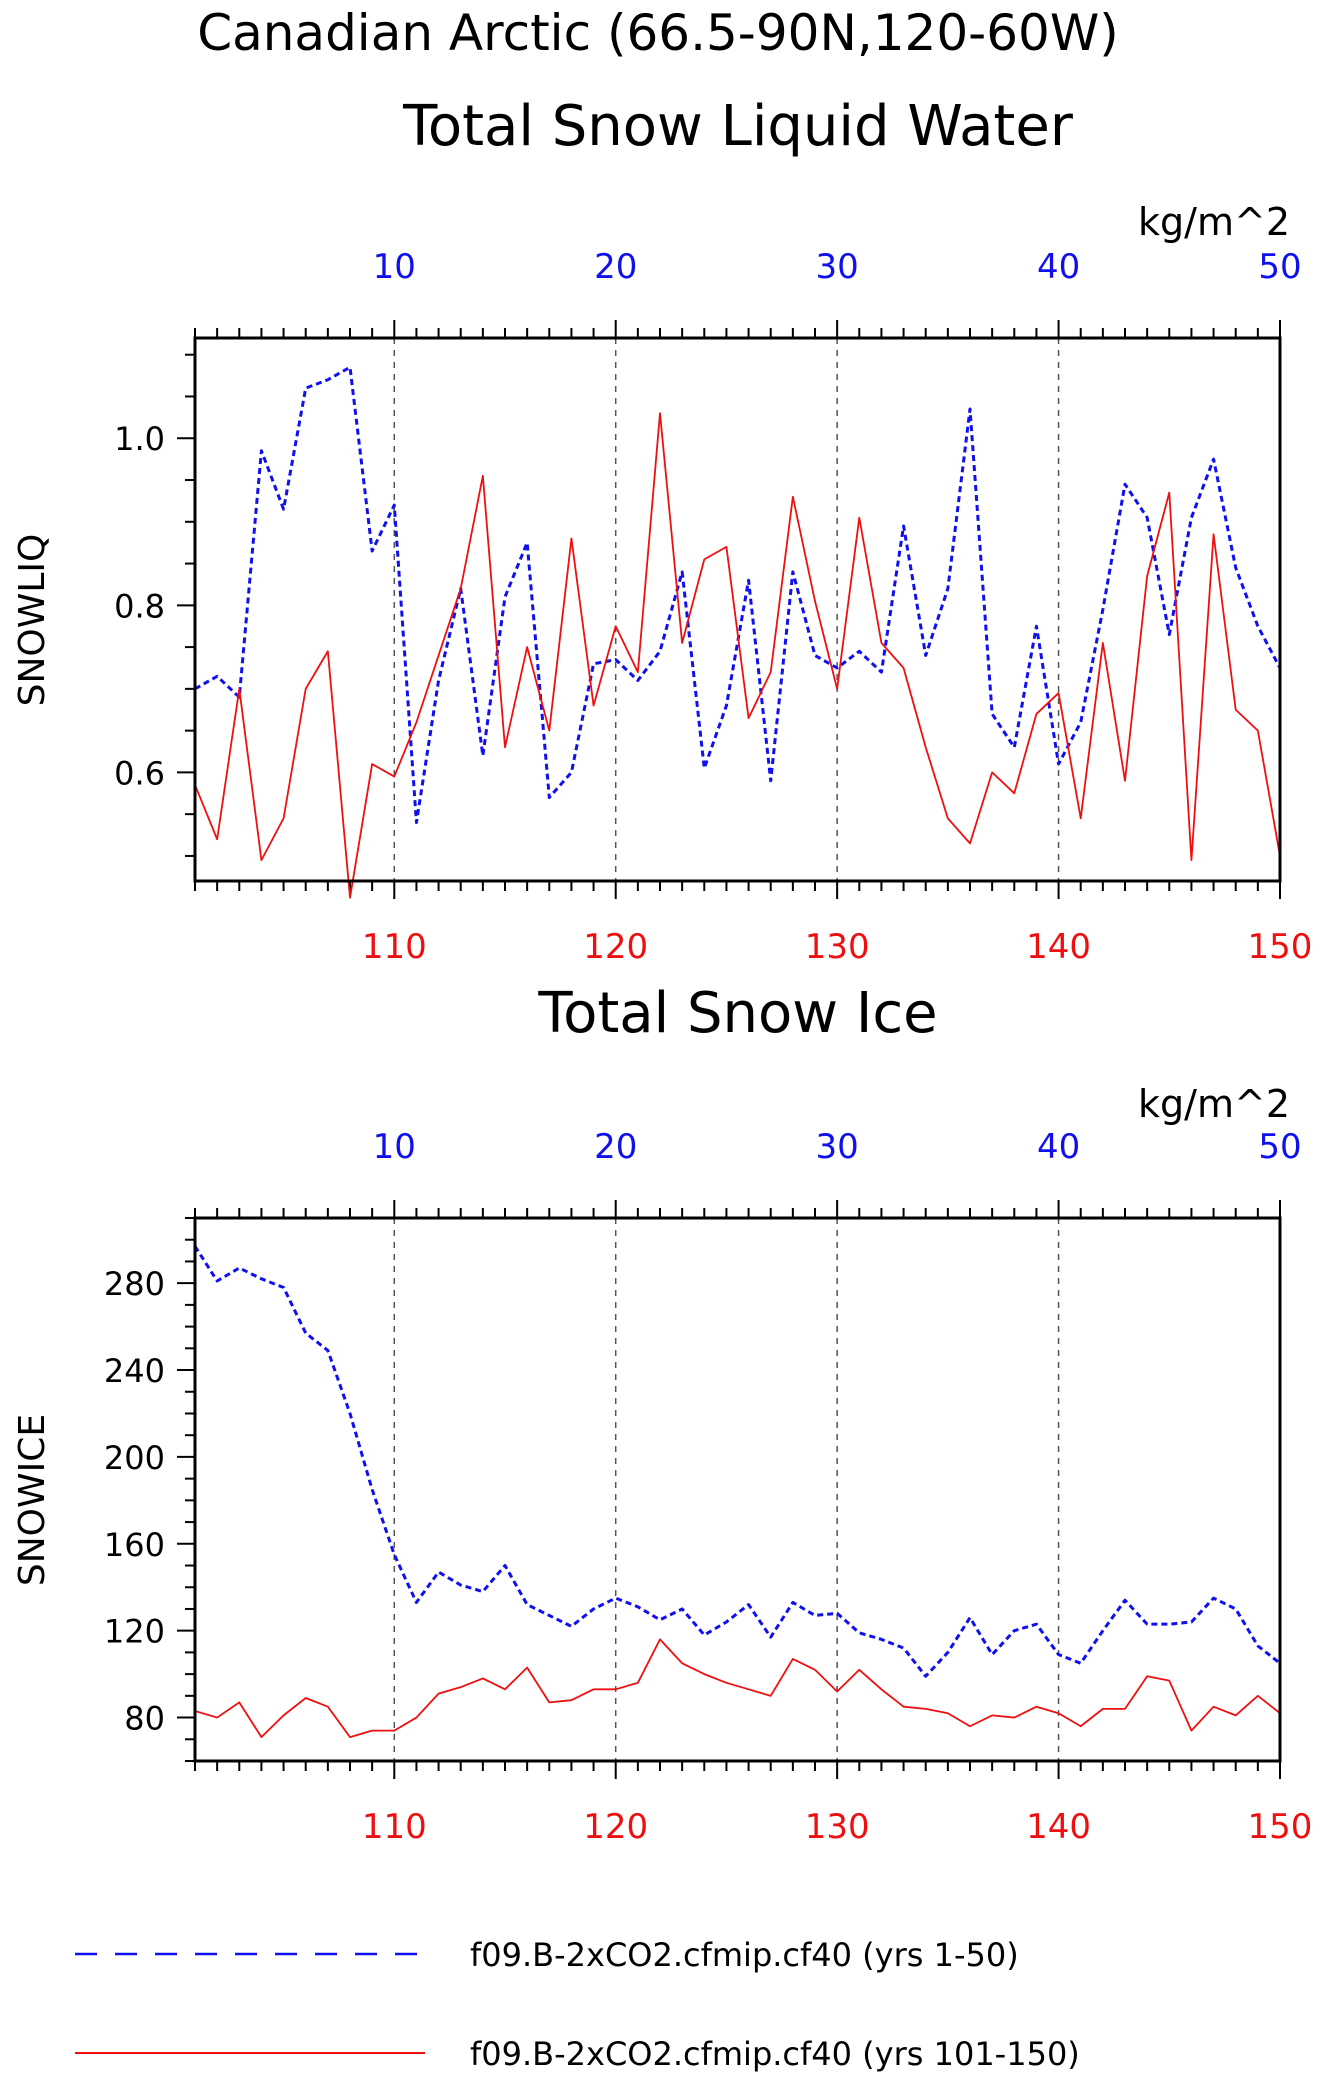 This screenshot has width=1317, height=2075. What do you see at coordinates (744, 1955) in the screenshot?
I see `legend-label-yrs-1-50: f09.B-2xCO2.cfmip.cf40 (yrs 1-50)` at bounding box center [744, 1955].